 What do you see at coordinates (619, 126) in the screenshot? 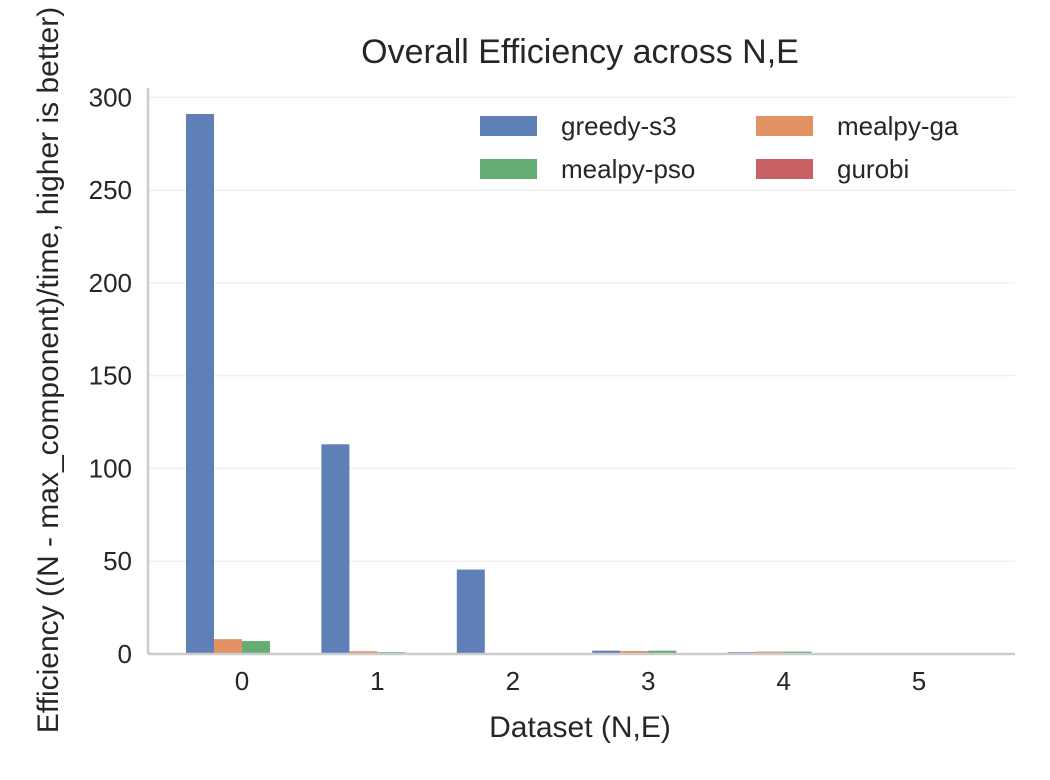
I see `legend-label-greedy-s3: greedy-s3` at bounding box center [619, 126].